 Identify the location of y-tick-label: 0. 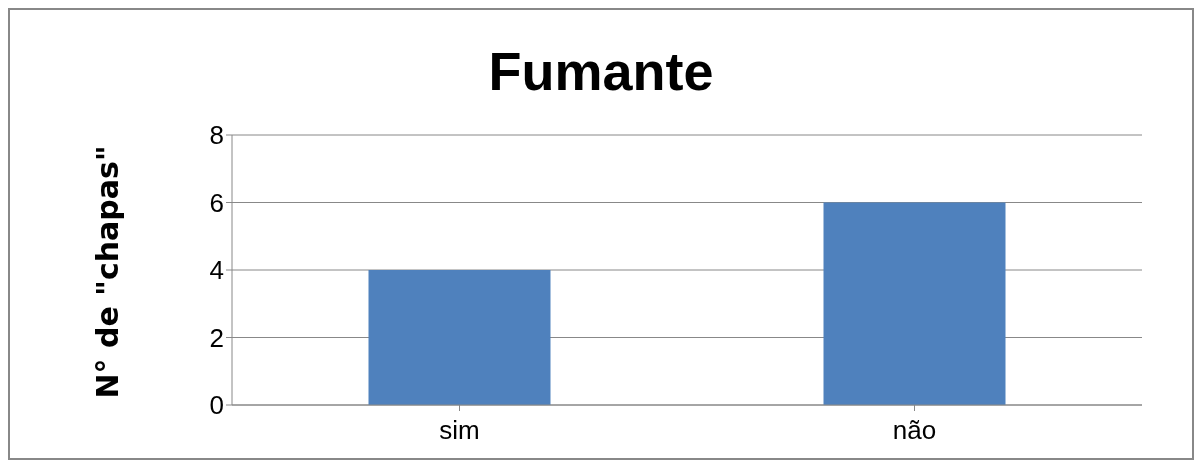
(216, 405).